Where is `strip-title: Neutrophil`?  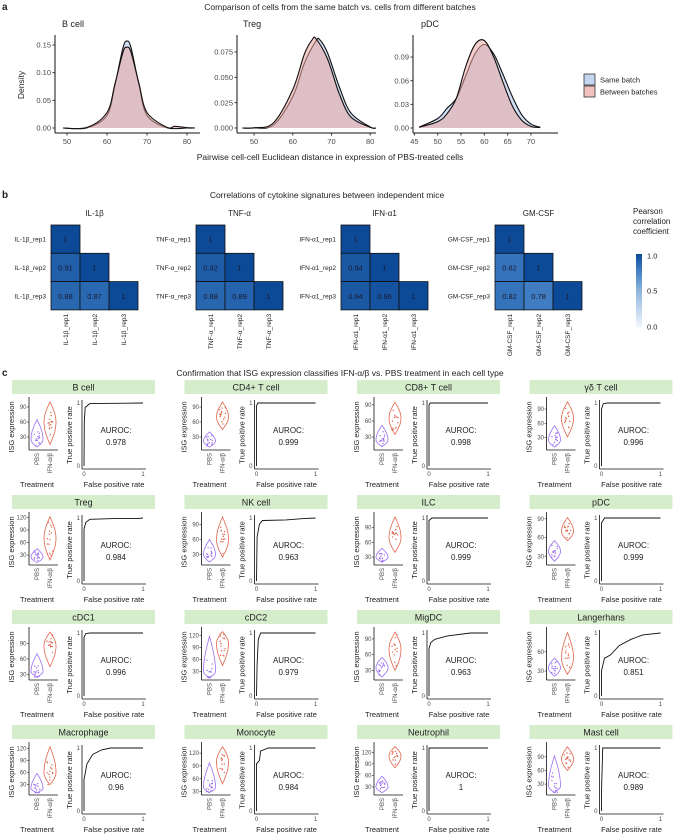 strip-title: Neutrophil is located at coordinates (428, 733).